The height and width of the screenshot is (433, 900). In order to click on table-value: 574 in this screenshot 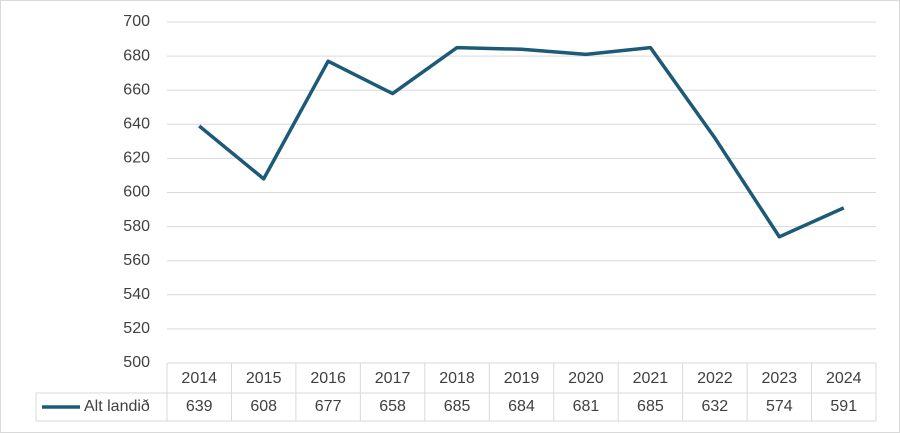, I will do `click(779, 406)`.